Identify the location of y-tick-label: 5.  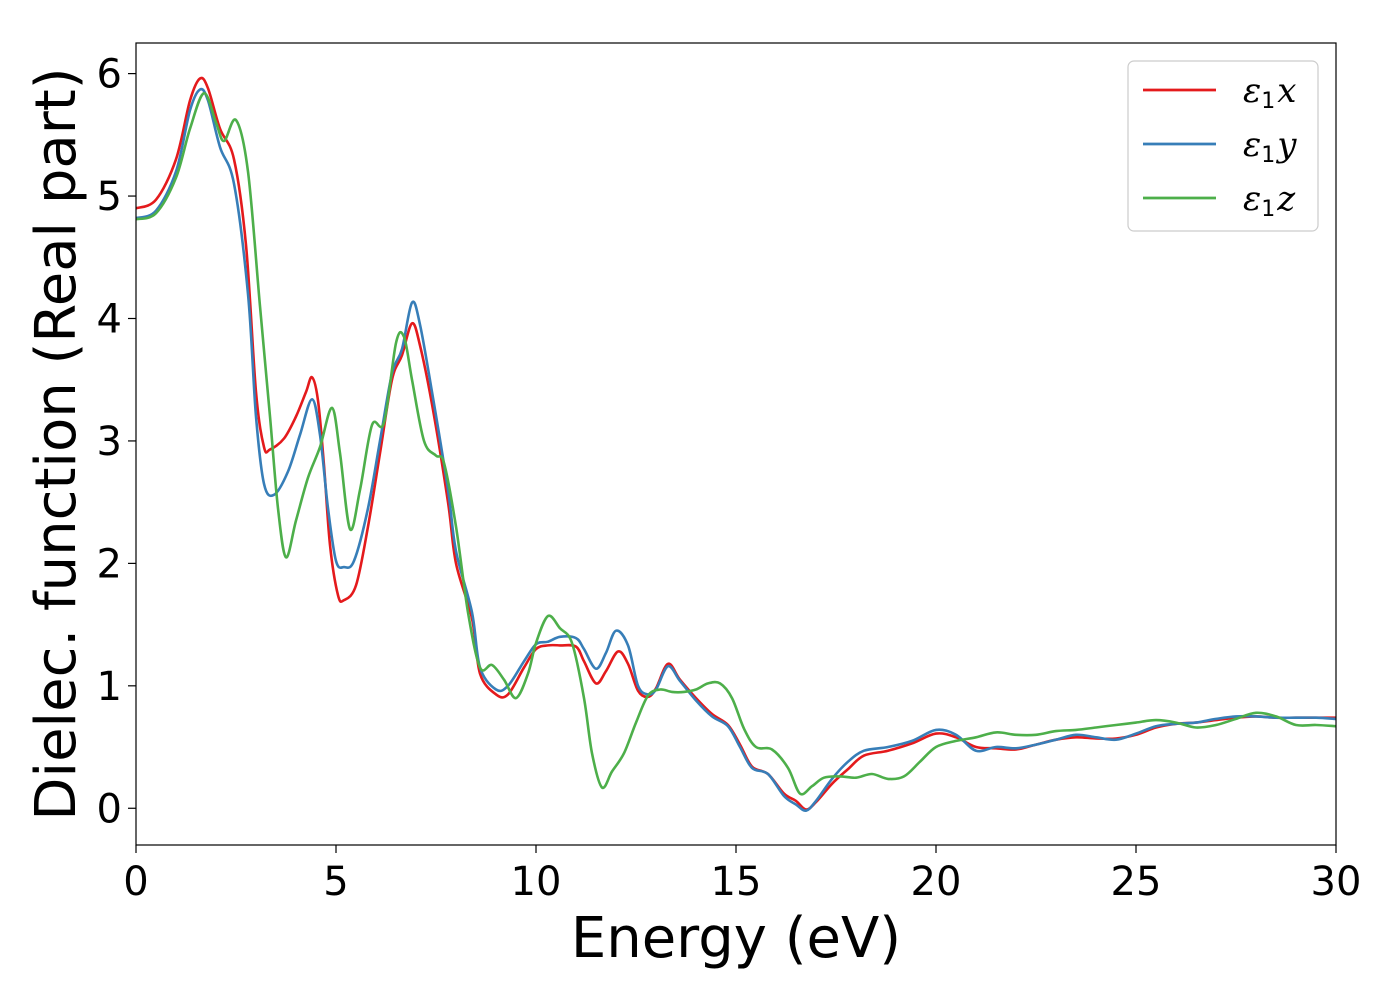
(109, 197).